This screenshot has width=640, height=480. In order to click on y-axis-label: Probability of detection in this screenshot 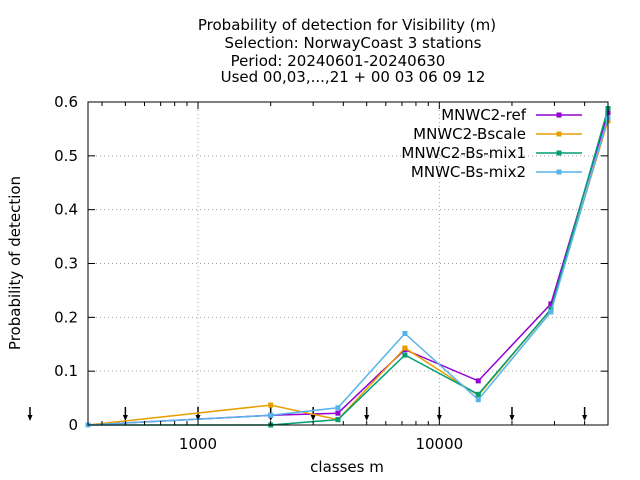, I will do `click(15, 263)`.